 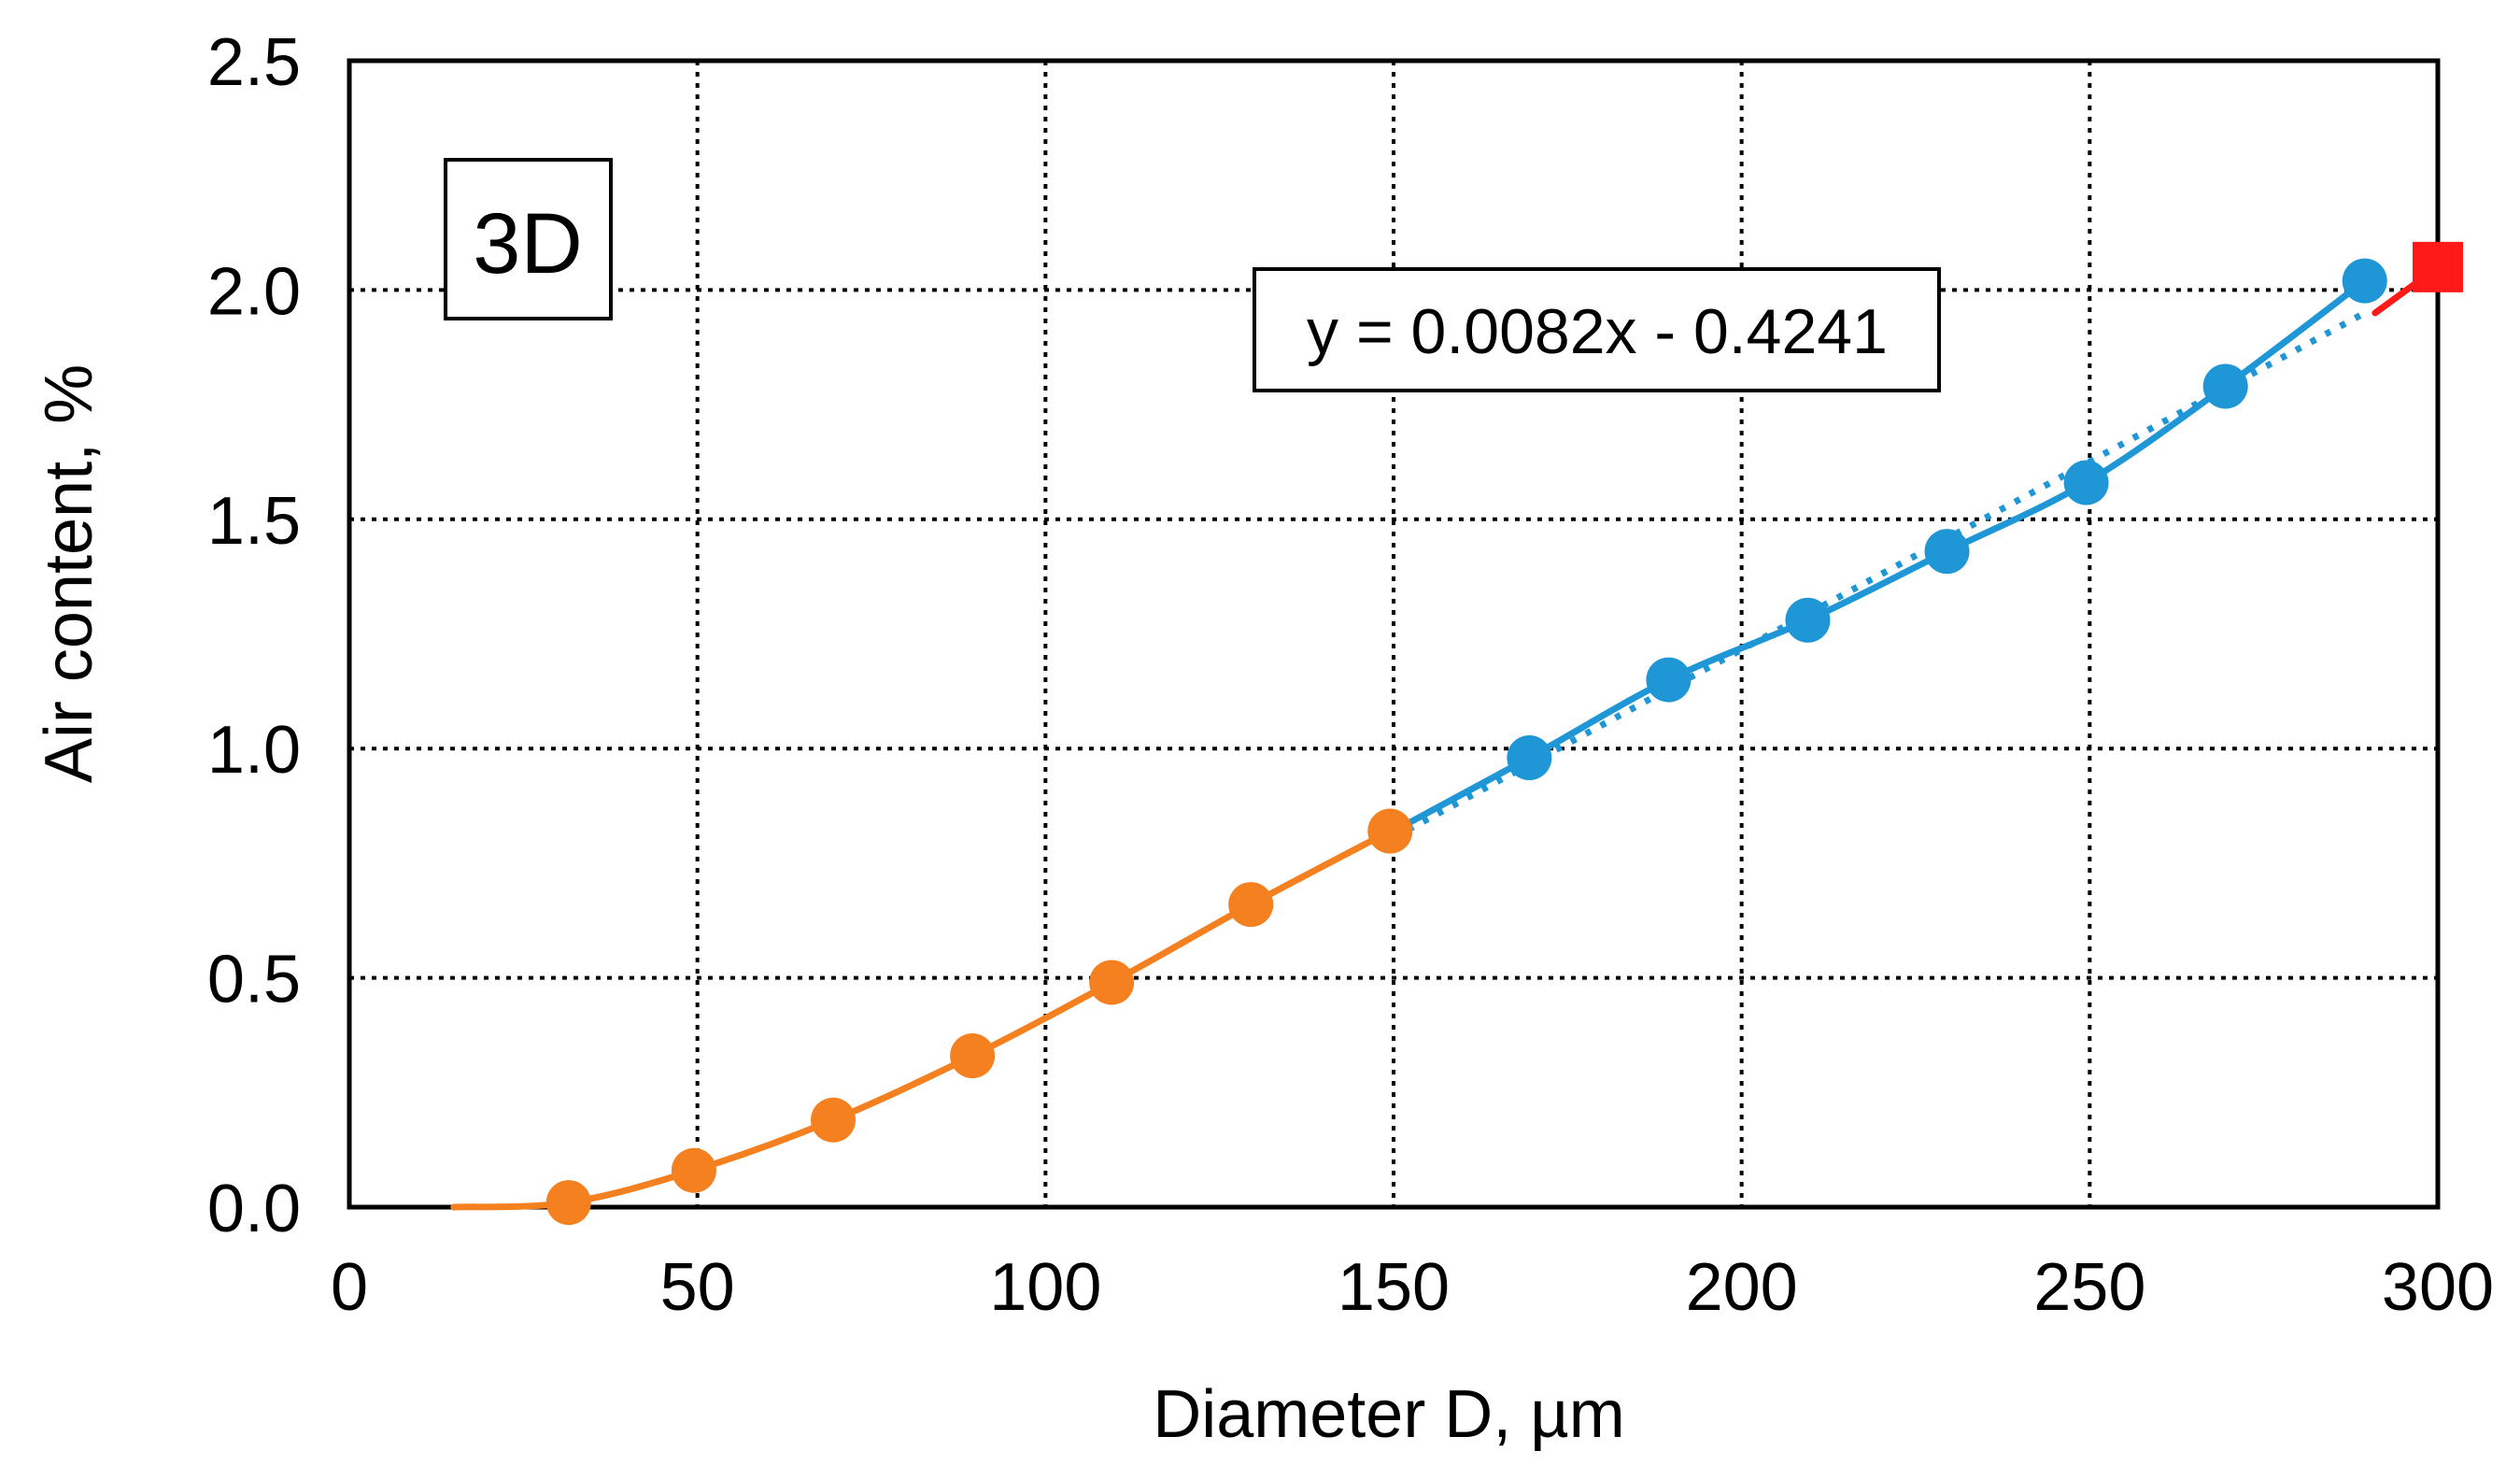 What do you see at coordinates (254, 62) in the screenshot?
I see `y-tick-label: 2.5` at bounding box center [254, 62].